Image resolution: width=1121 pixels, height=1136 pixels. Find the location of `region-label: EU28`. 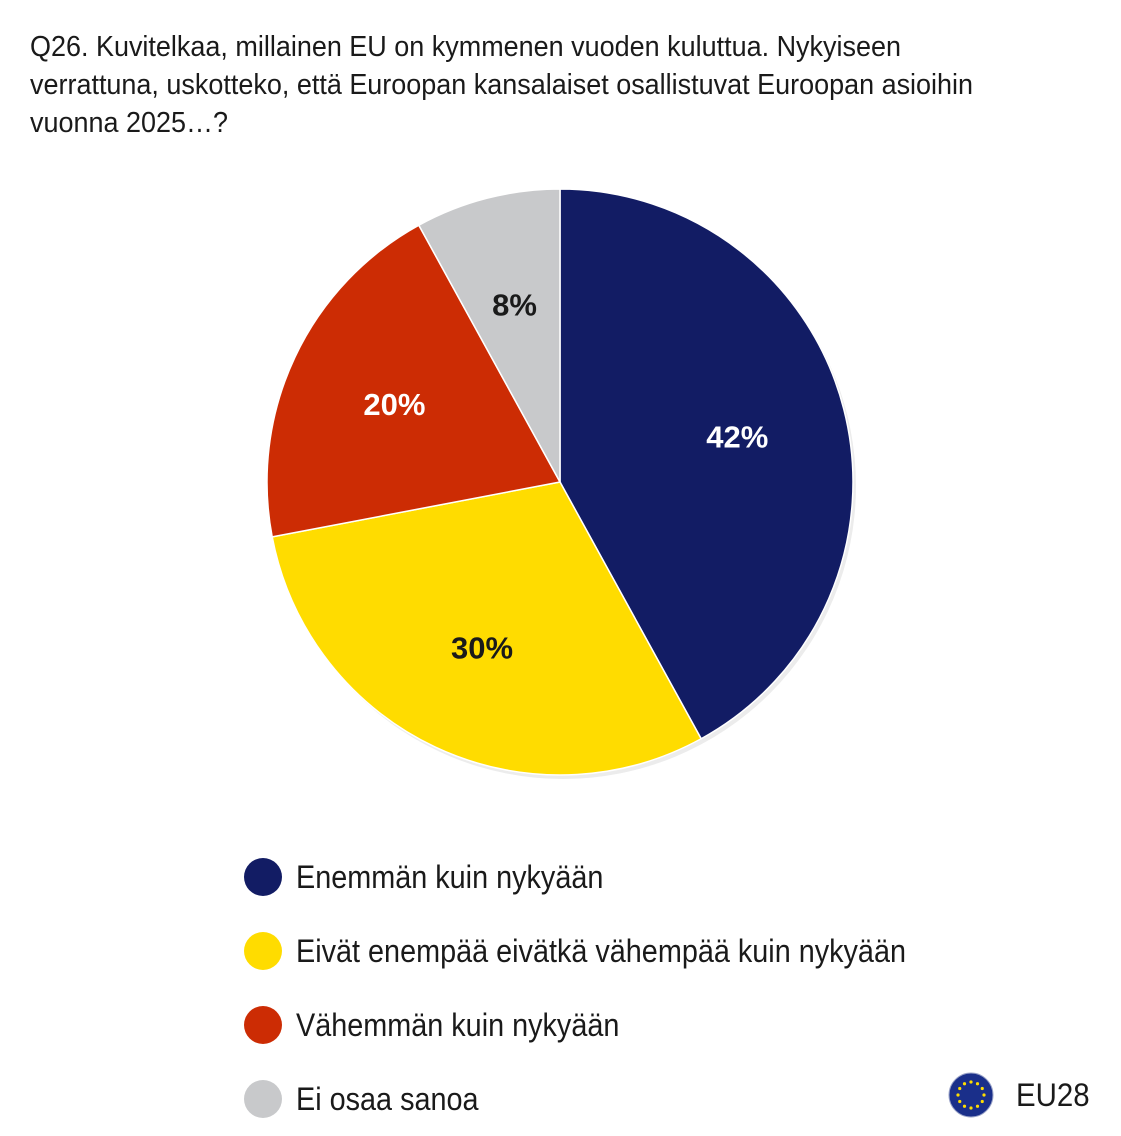

region-label: EU28 is located at coordinates (1053, 1094).